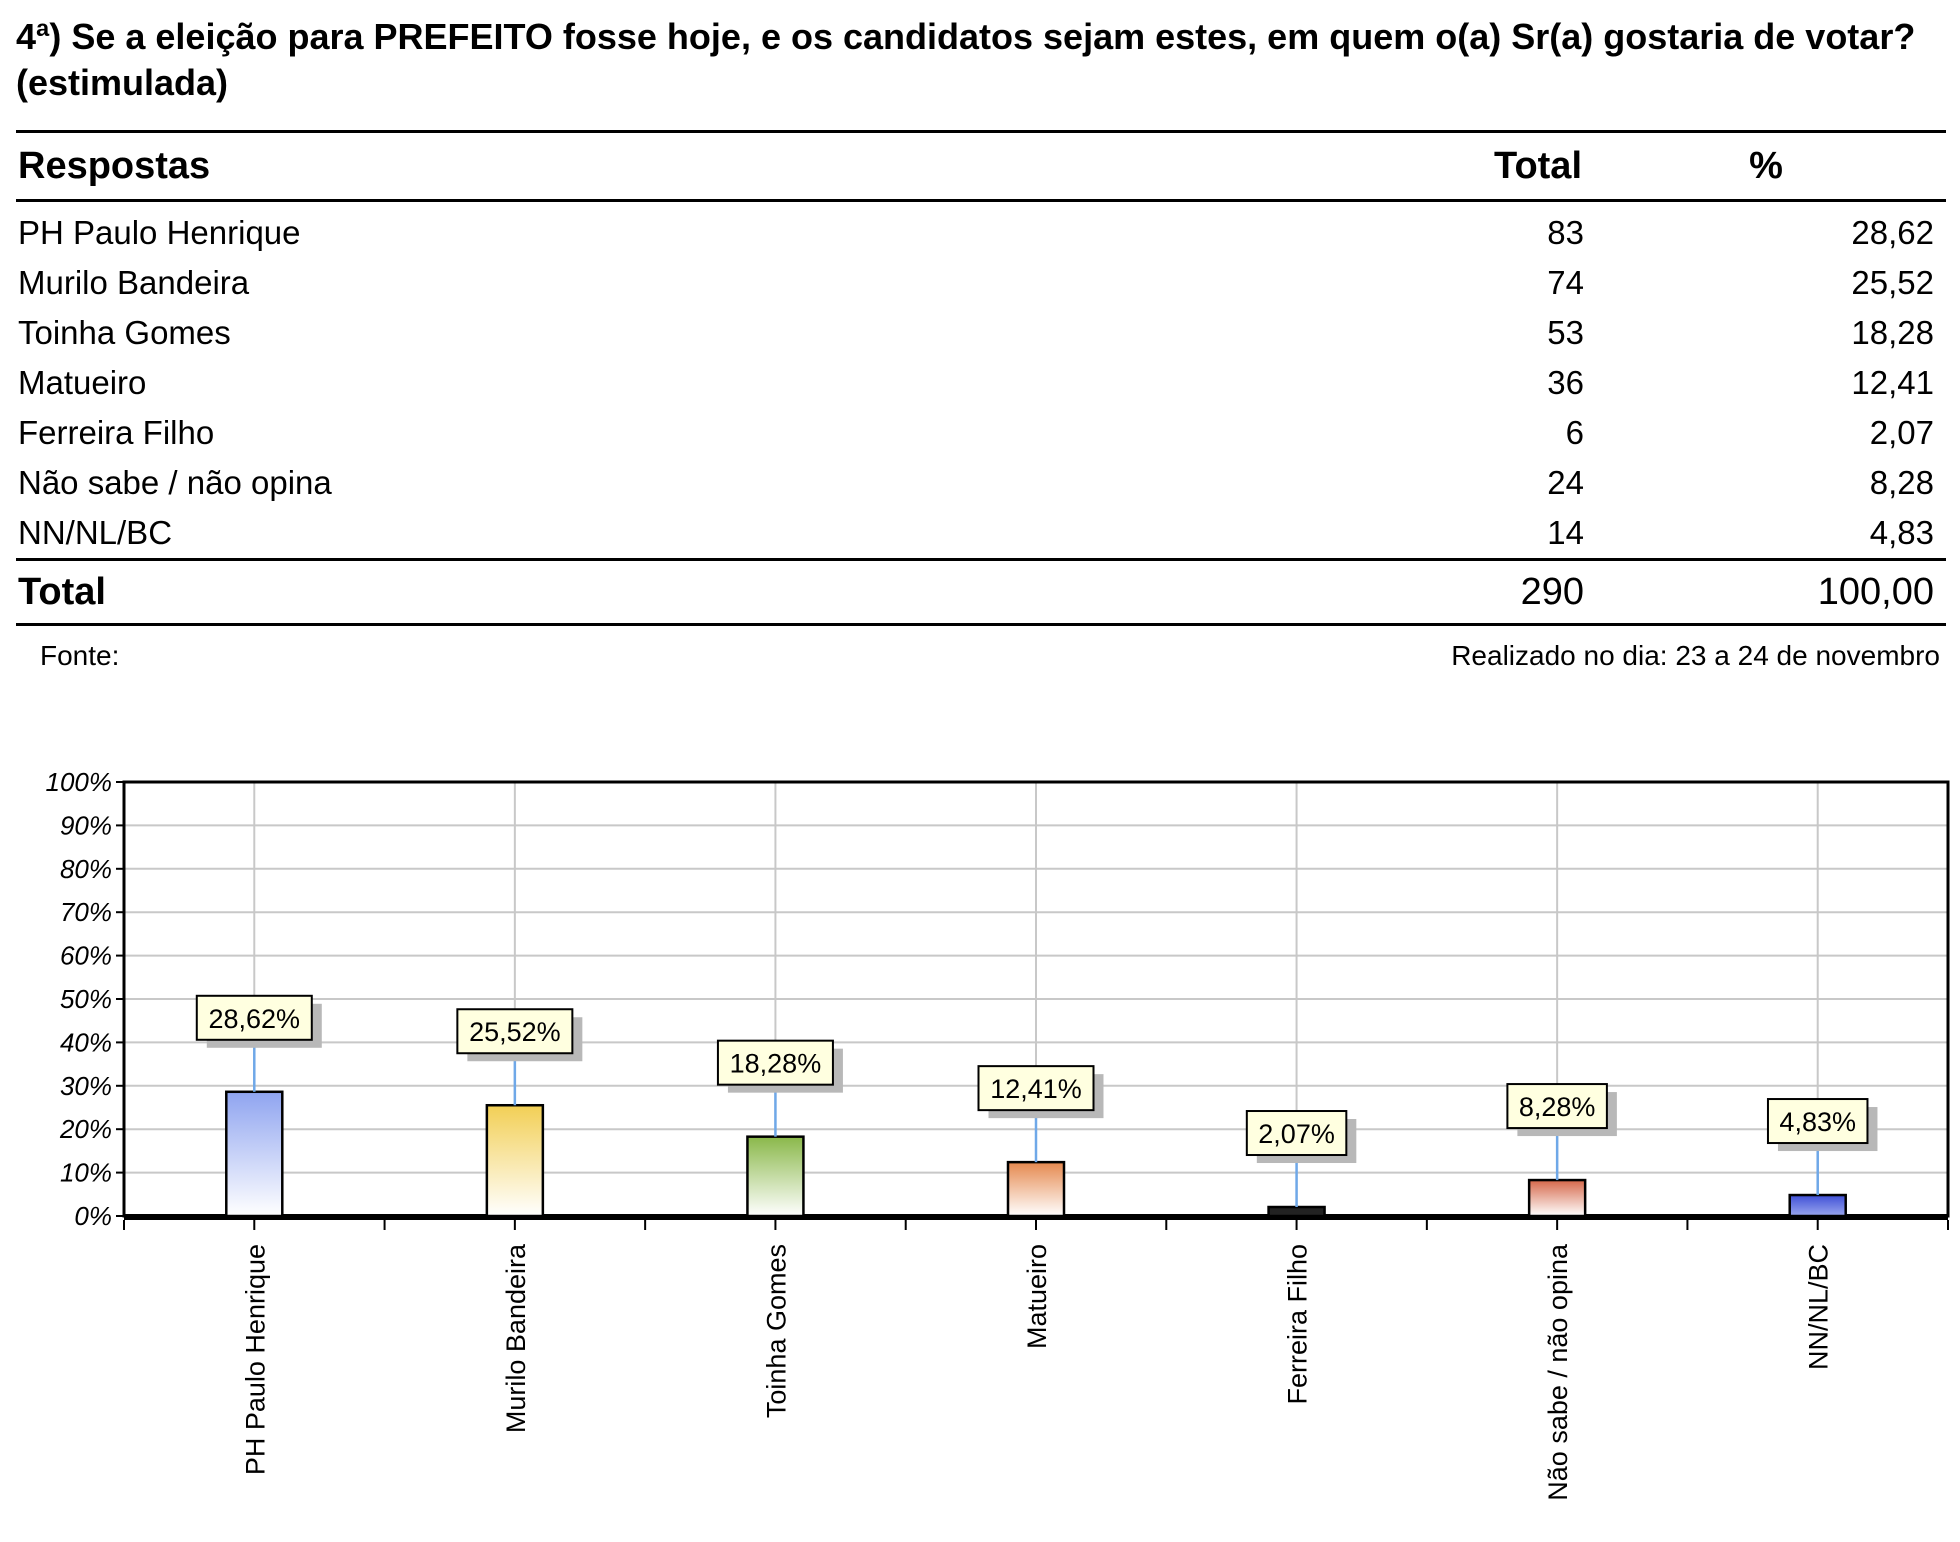  Describe the element at coordinates (1695, 655) in the screenshot. I see `survey-date-note: Realizado no dia: 23 a 24 de novembro` at that location.